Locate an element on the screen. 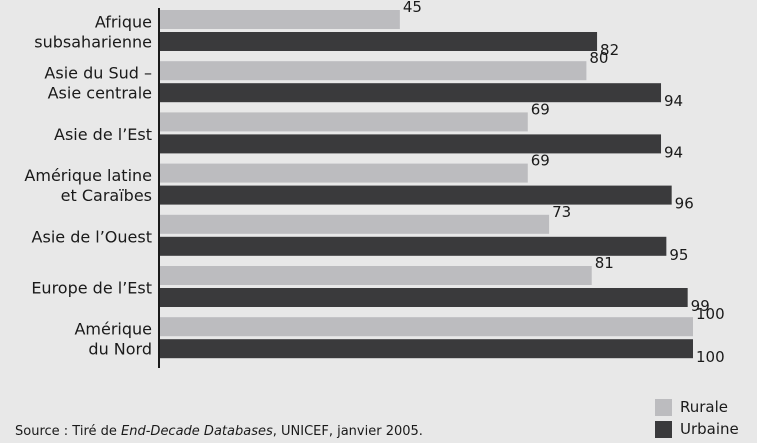  category-label-3-line-1: et Caraïbes is located at coordinates (106, 195).